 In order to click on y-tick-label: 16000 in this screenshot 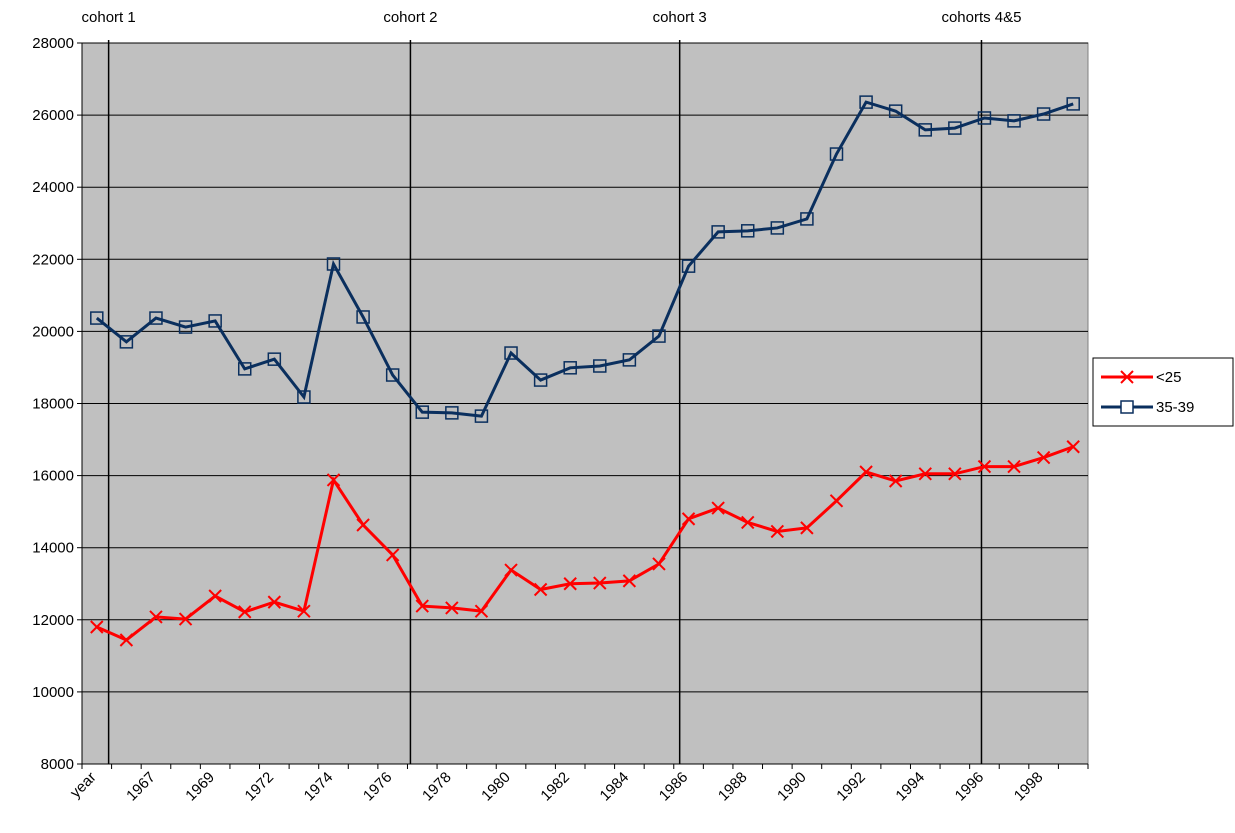, I will do `click(53, 476)`.